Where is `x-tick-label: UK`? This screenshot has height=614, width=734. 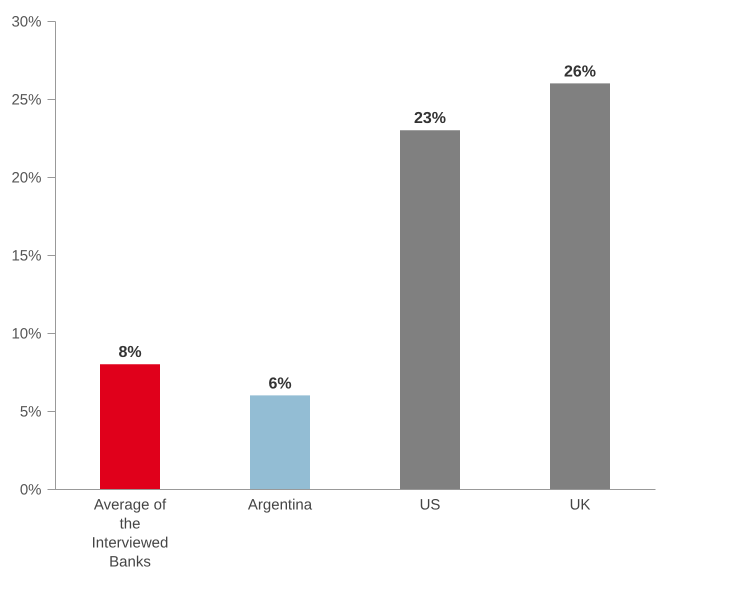 x-tick-label: UK is located at coordinates (580, 505).